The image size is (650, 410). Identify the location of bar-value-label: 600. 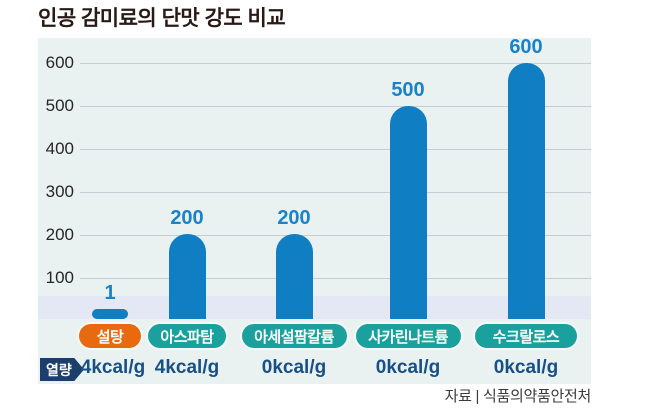
(526, 47).